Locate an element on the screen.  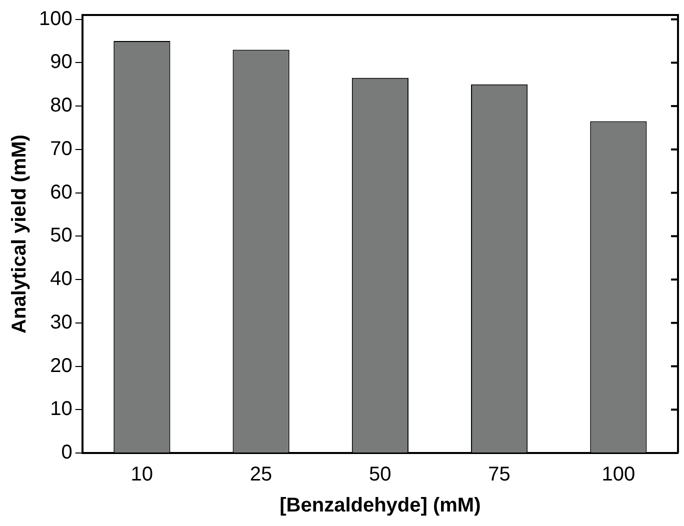
y-tick-label: 90 is located at coordinates (61, 62).